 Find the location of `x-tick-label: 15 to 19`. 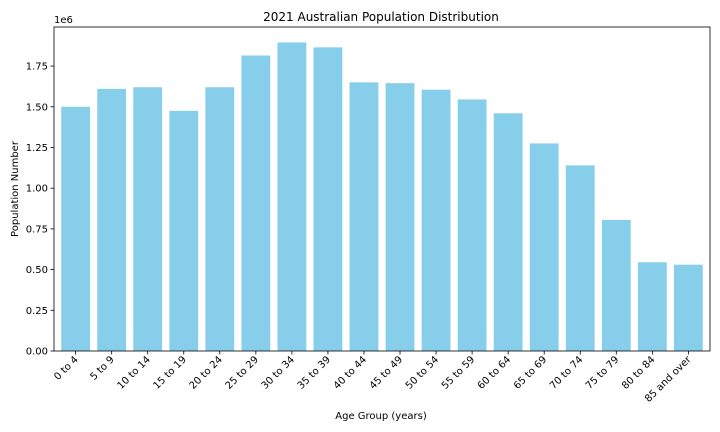

x-tick-label: 15 to 19 is located at coordinates (170, 372).